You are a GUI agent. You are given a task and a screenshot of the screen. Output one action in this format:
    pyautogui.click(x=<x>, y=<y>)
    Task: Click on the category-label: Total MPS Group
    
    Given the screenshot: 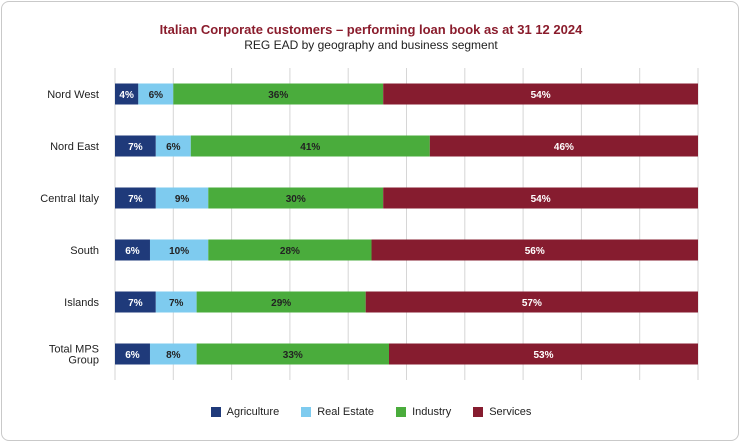 What is the action you would take?
    pyautogui.click(x=74, y=355)
    